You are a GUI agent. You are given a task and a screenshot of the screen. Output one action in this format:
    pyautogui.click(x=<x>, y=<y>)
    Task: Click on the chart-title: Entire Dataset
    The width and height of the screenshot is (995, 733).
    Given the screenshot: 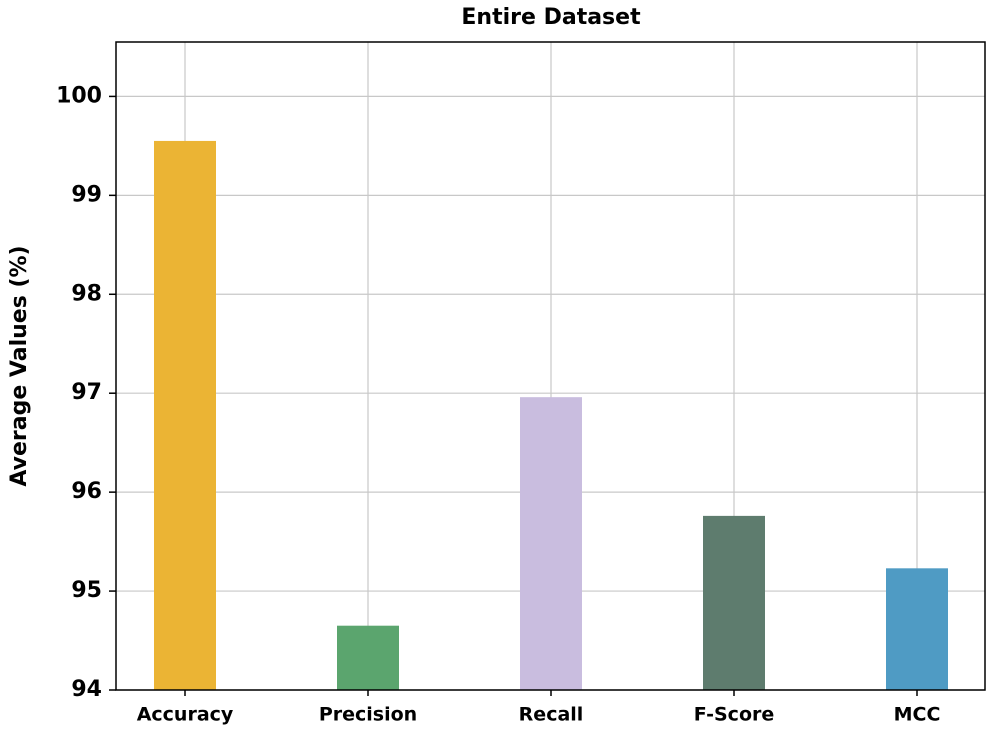 What is the action you would take?
    pyautogui.click(x=551, y=17)
    